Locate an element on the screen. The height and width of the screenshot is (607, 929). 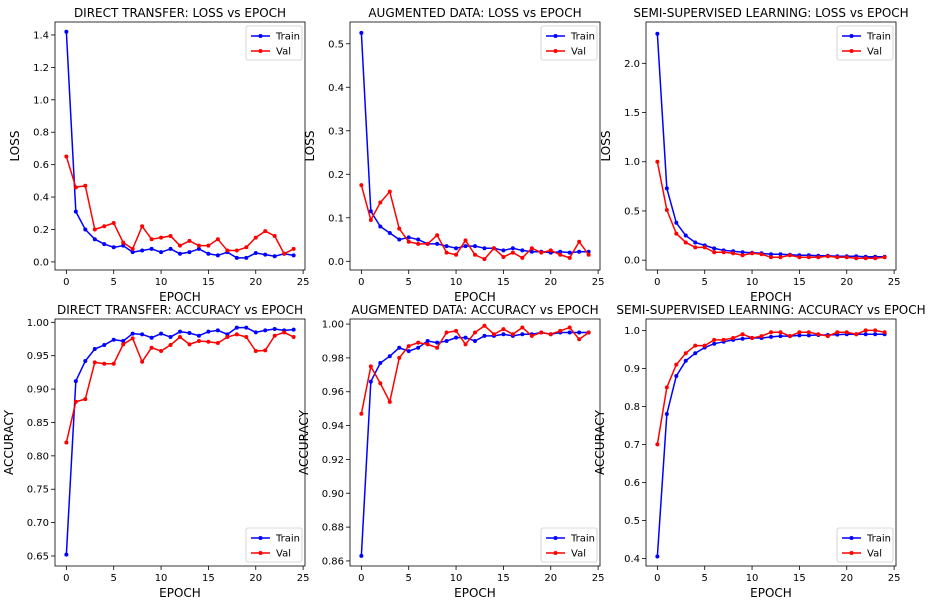
y-tick-label: 0.5 is located at coordinates (632, 211).